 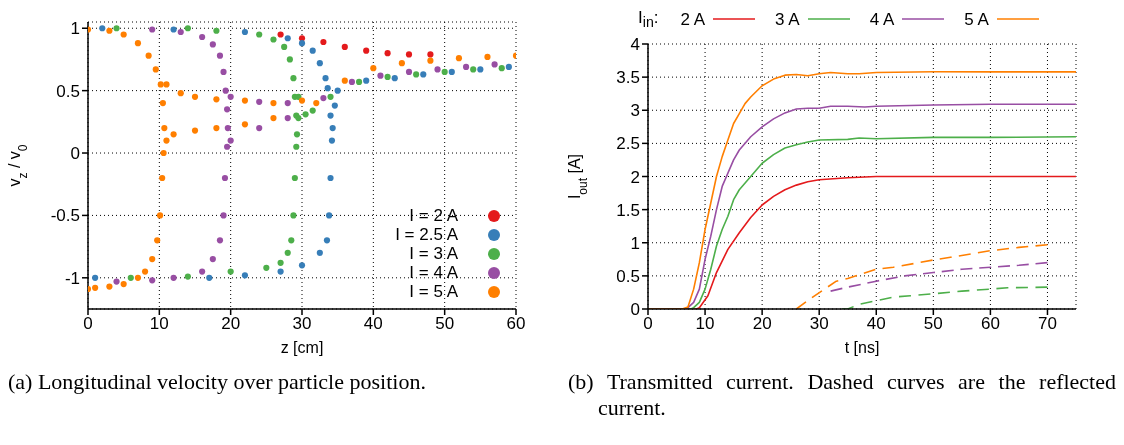 What do you see at coordinates (787, 19) in the screenshot?
I see `legend-label: 3 A` at bounding box center [787, 19].